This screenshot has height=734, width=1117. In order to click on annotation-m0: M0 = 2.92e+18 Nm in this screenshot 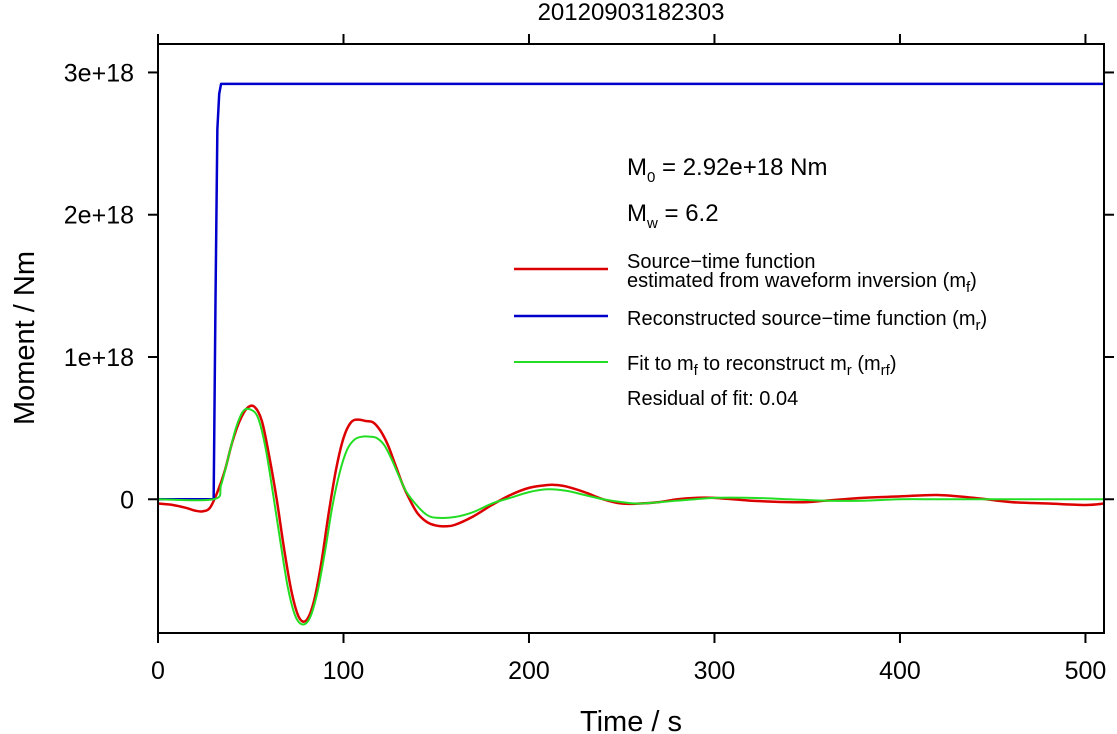, I will do `click(727, 170)`.